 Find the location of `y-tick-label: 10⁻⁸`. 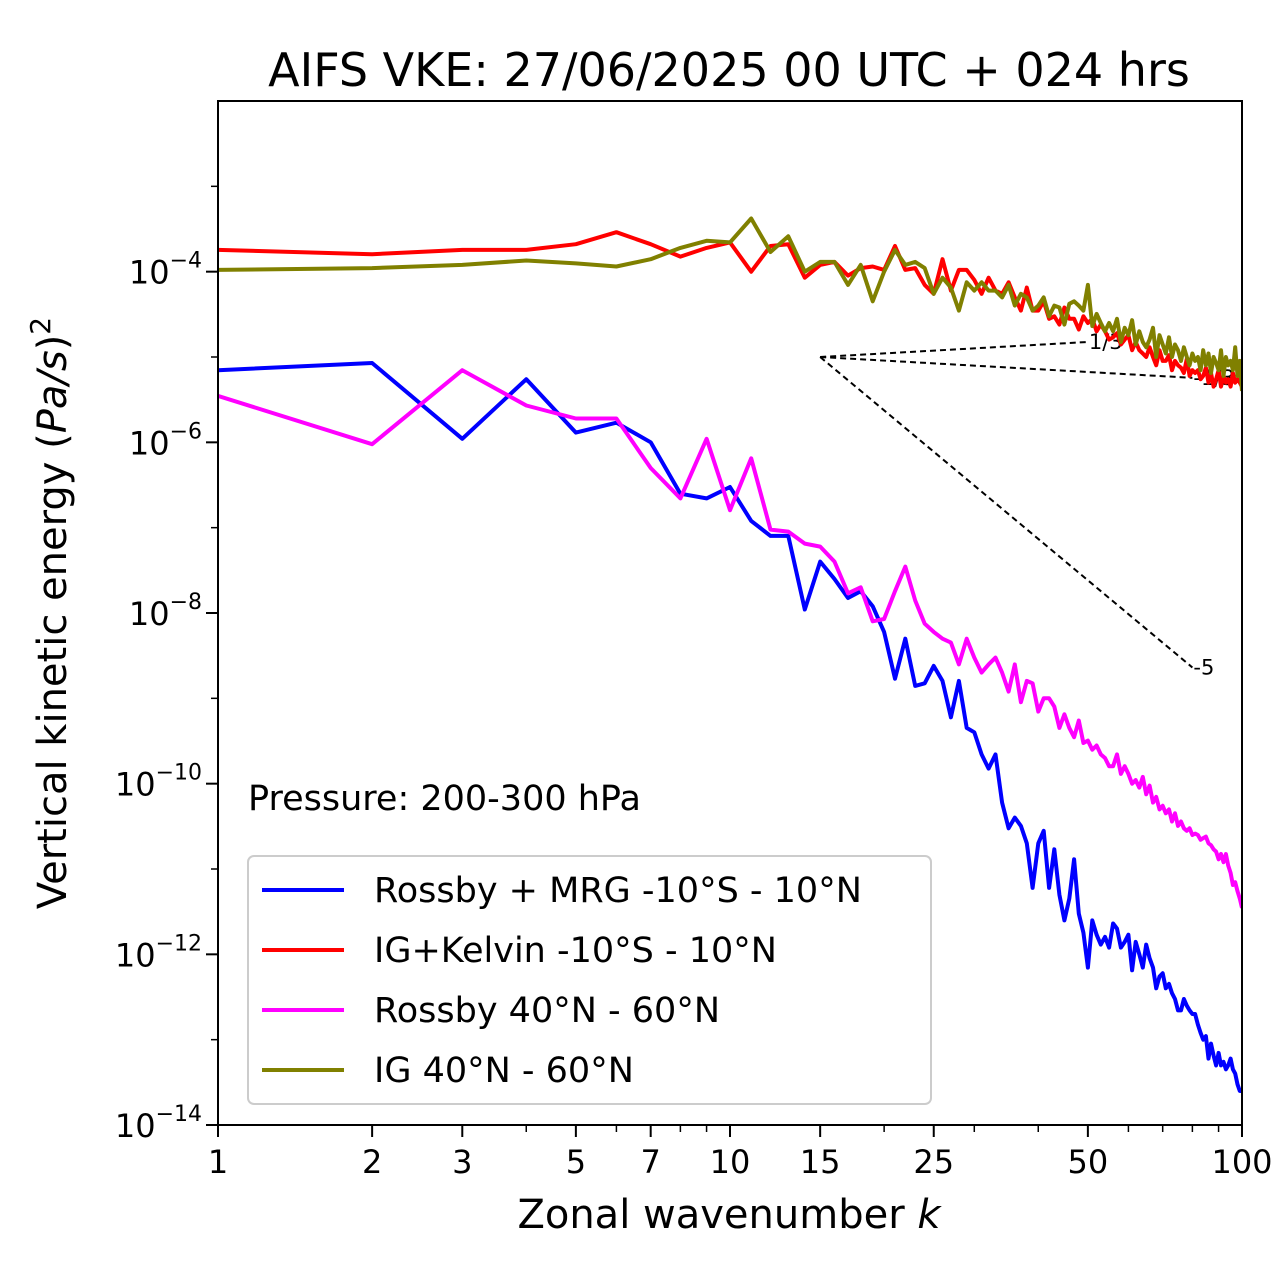

y-tick-label: 10⁻⁸ is located at coordinates (165, 611).